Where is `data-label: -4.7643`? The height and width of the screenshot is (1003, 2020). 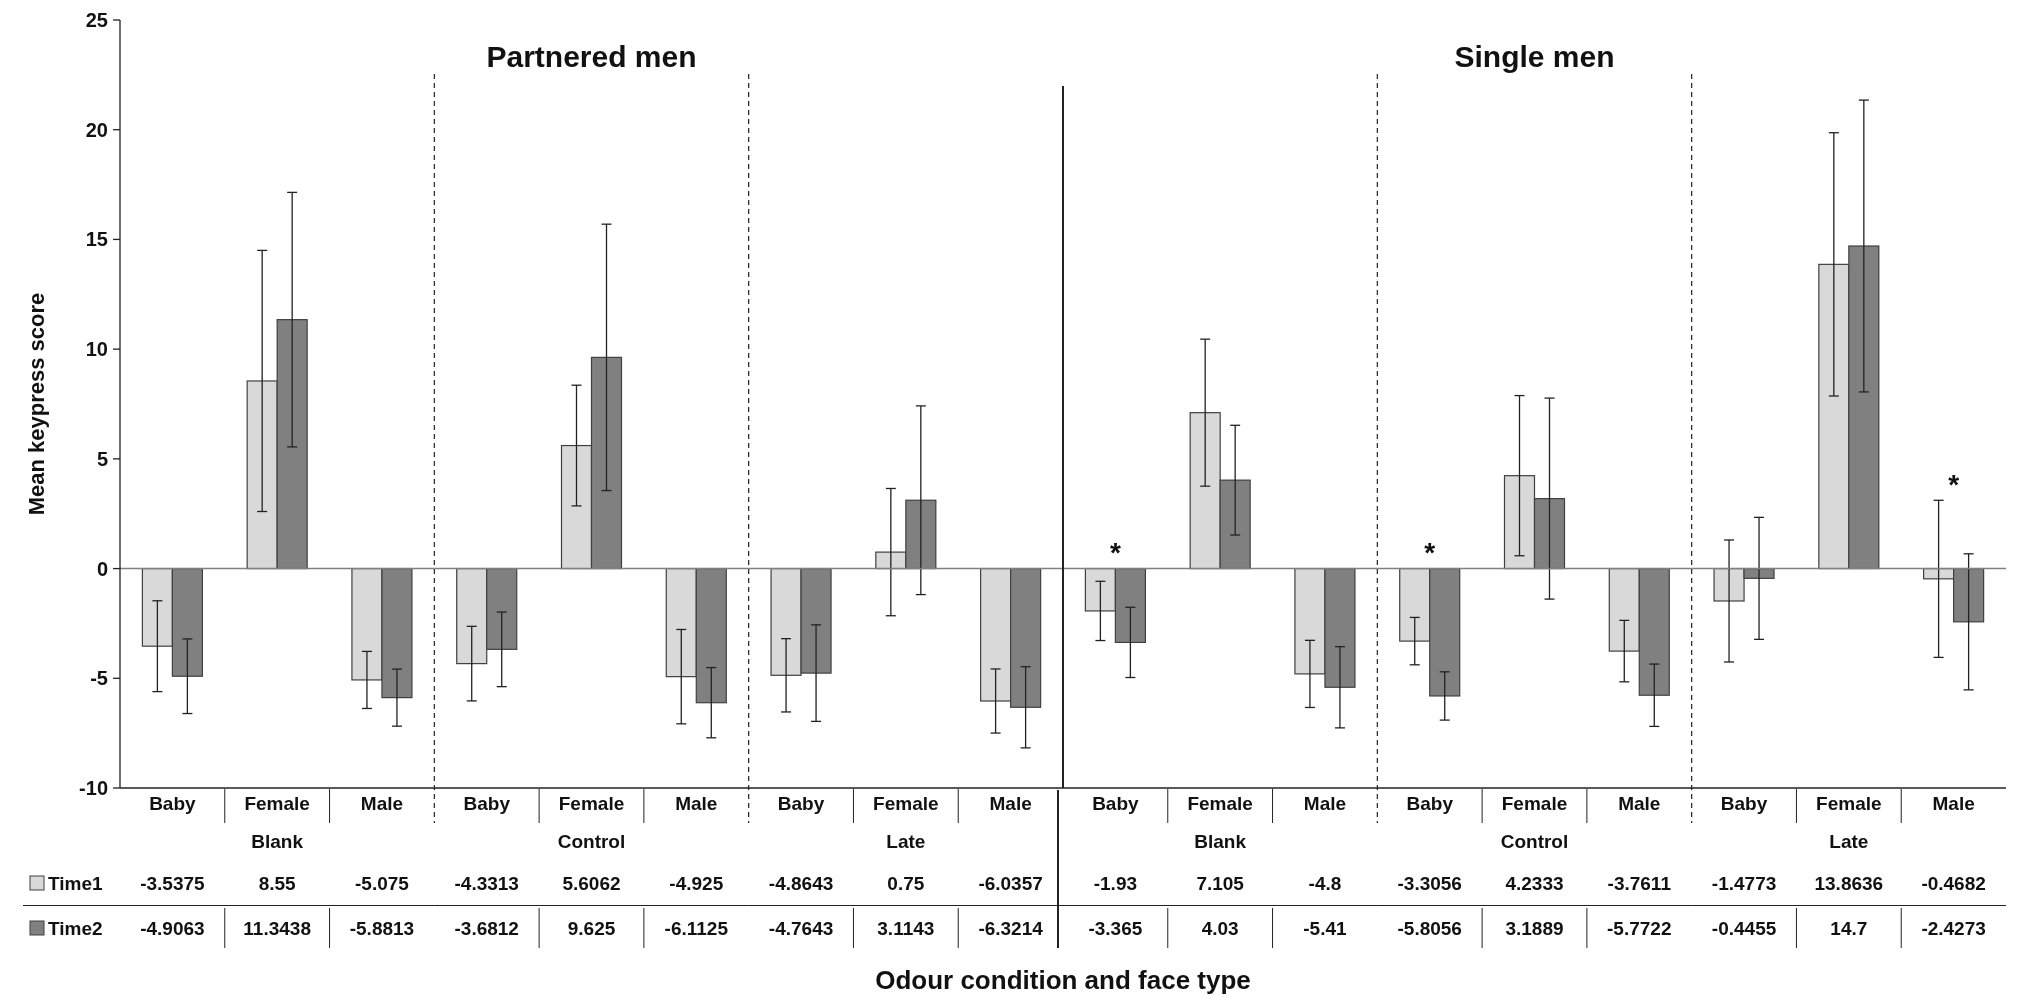 data-label: -4.7643 is located at coordinates (801, 928).